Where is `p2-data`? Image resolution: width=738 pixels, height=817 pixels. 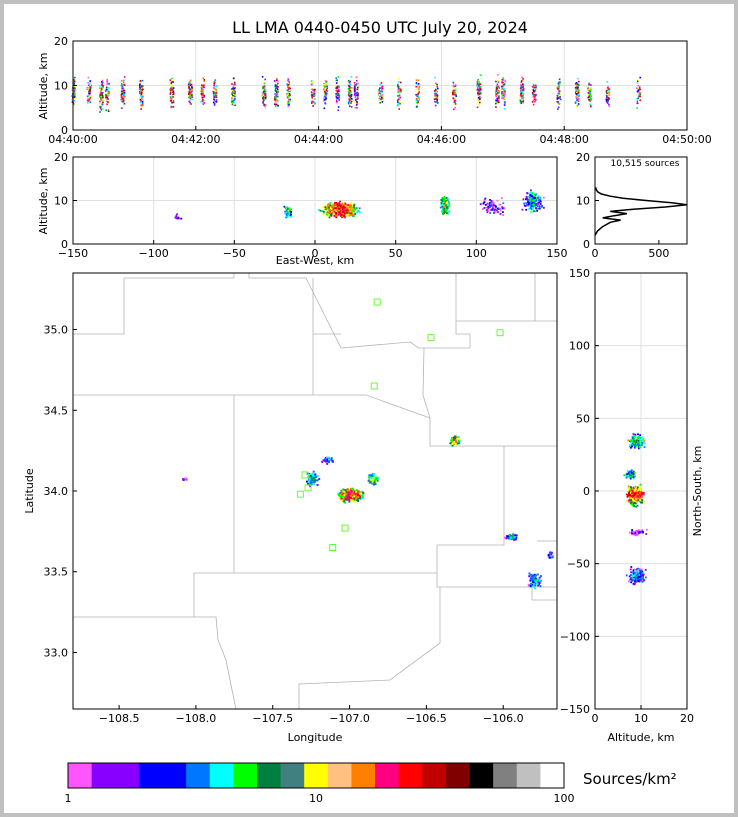 p2-data is located at coordinates (359, 204).